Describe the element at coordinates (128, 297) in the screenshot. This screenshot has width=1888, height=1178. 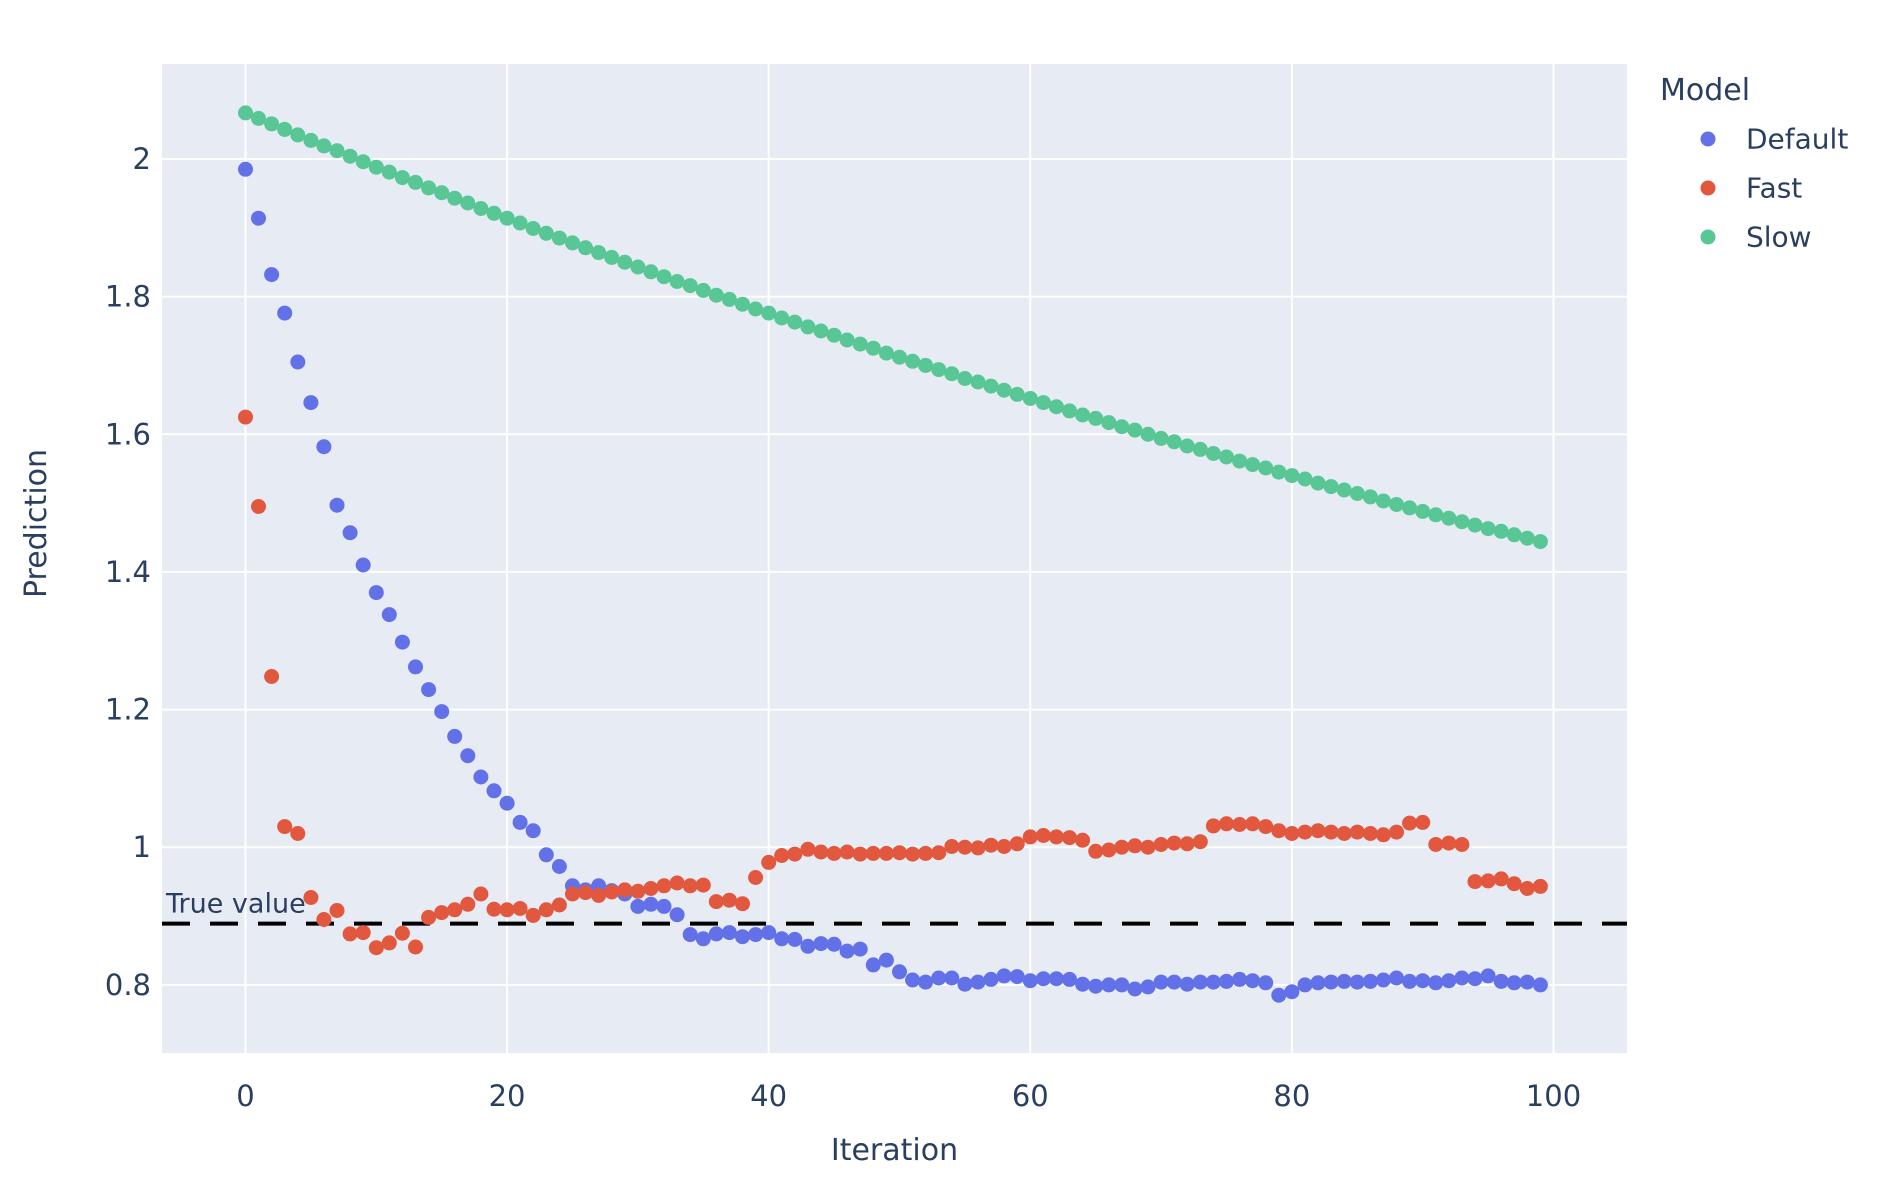
I see `y-tick-label: 1.8` at that location.